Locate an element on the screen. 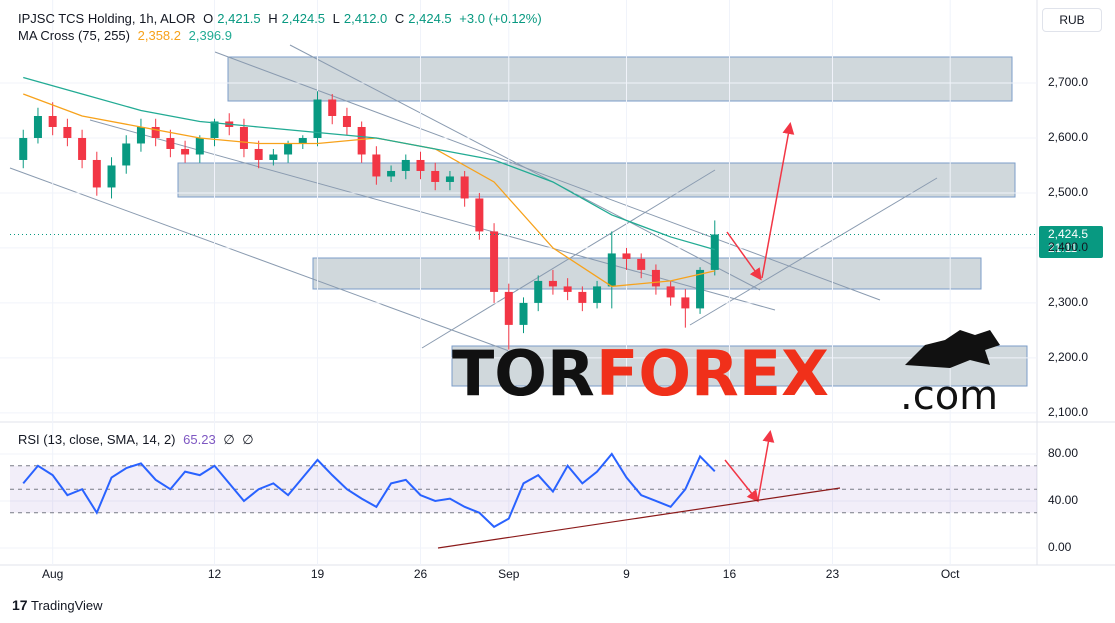 This screenshot has height=623, width=1115. x-tick-label: 12 is located at coordinates (215, 574).